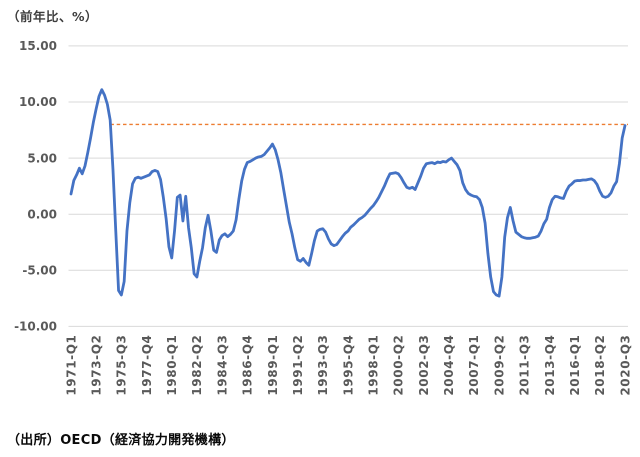 Image resolution: width=640 pixels, height=457 pixels. Describe the element at coordinates (499, 365) in the screenshot. I see `x-axis-tick-label: 2009-Q2` at that location.